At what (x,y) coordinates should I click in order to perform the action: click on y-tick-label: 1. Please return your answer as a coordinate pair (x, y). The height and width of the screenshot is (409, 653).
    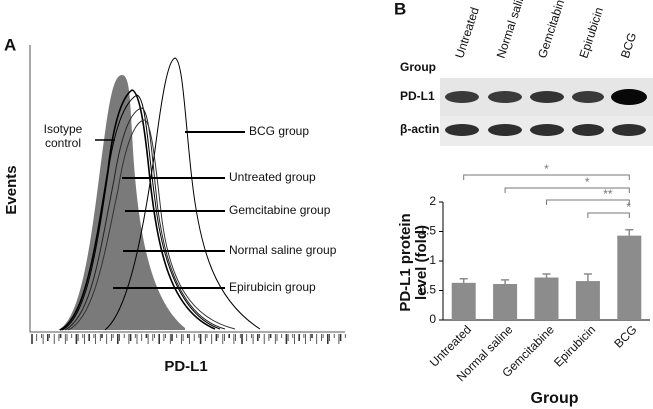
    Looking at the image, I should click on (432, 260).